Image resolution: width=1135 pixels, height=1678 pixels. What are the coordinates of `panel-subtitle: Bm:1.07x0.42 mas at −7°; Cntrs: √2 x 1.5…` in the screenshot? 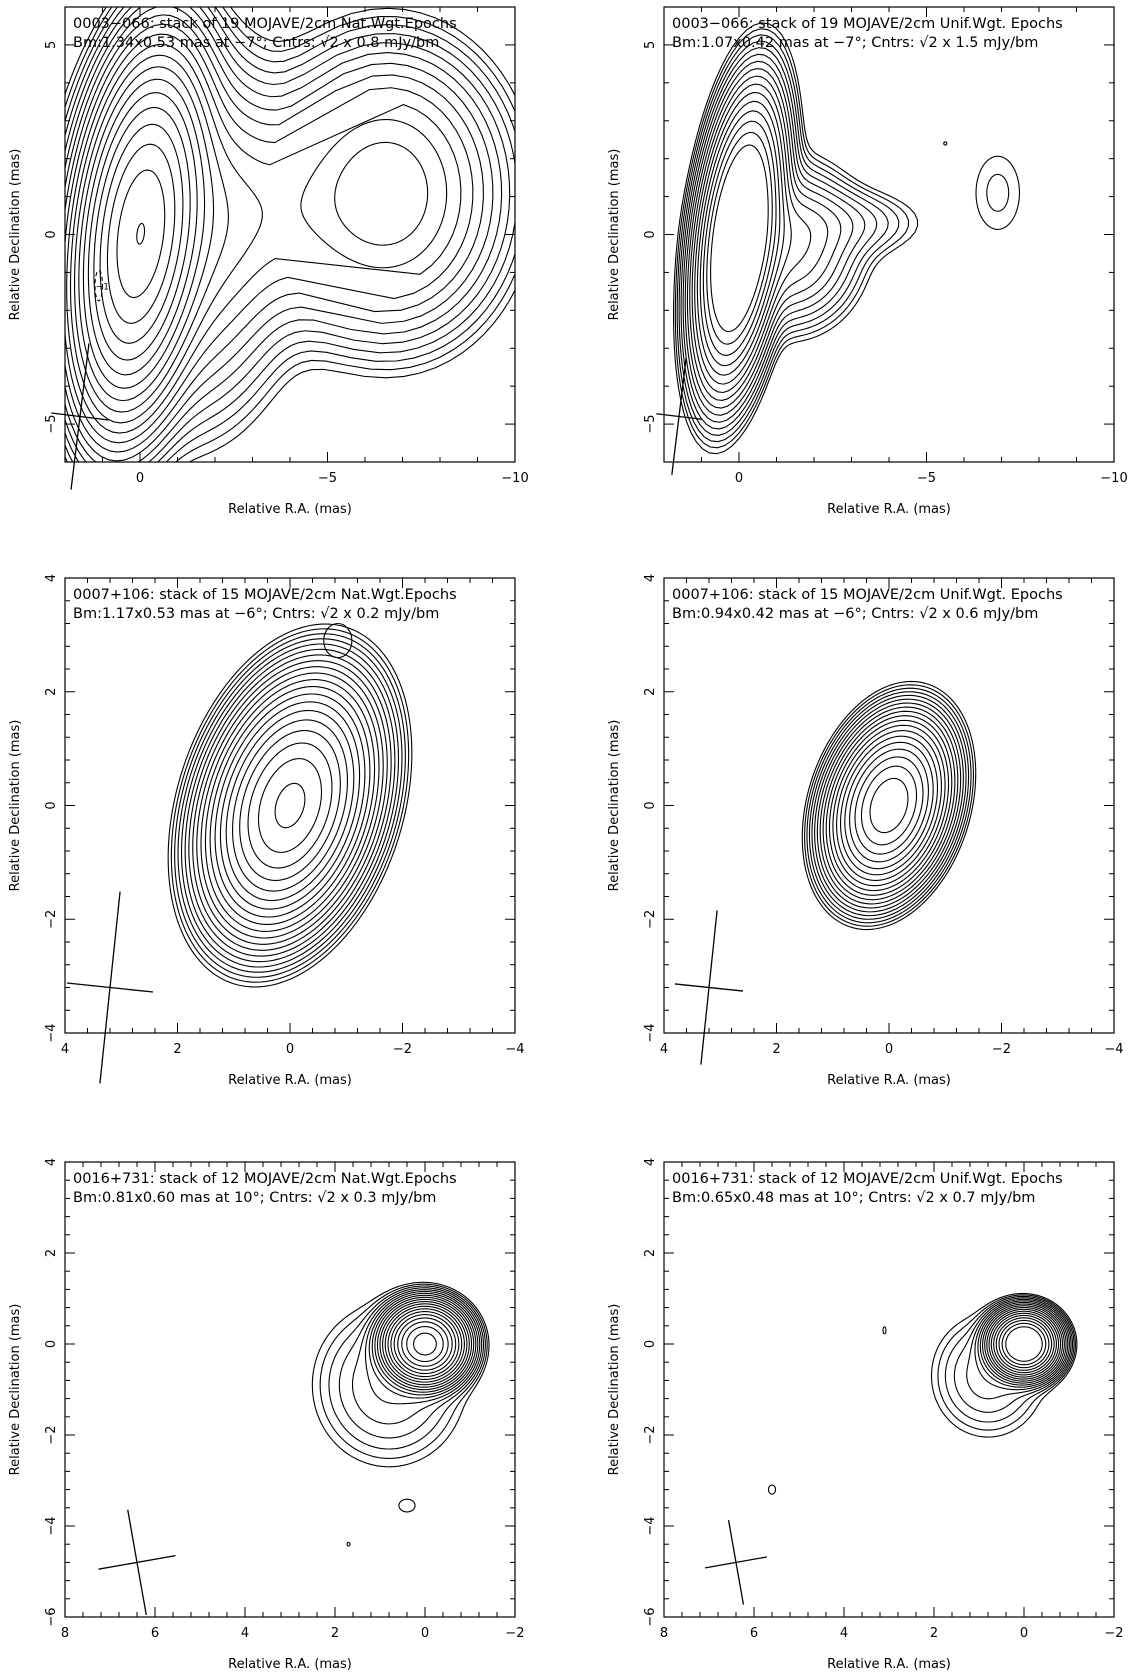 It's located at (855, 43).